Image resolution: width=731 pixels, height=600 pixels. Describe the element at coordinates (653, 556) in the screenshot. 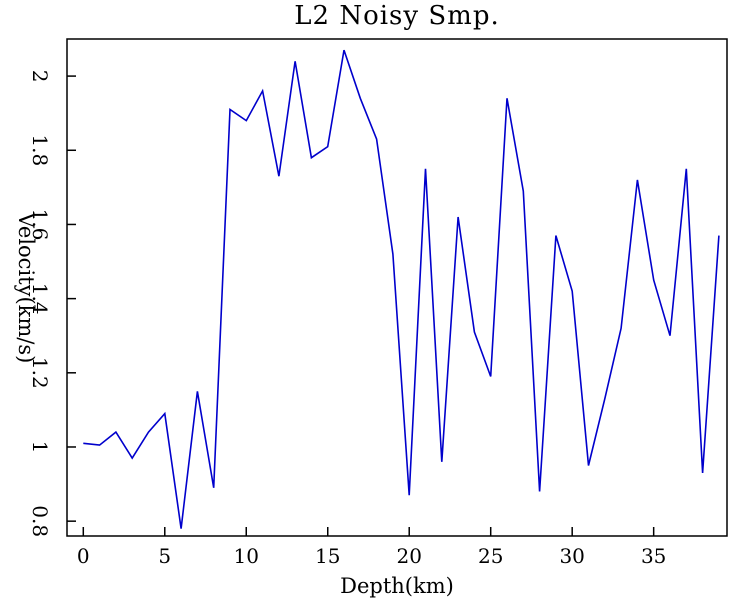

I see `x-tick-label: 35` at that location.